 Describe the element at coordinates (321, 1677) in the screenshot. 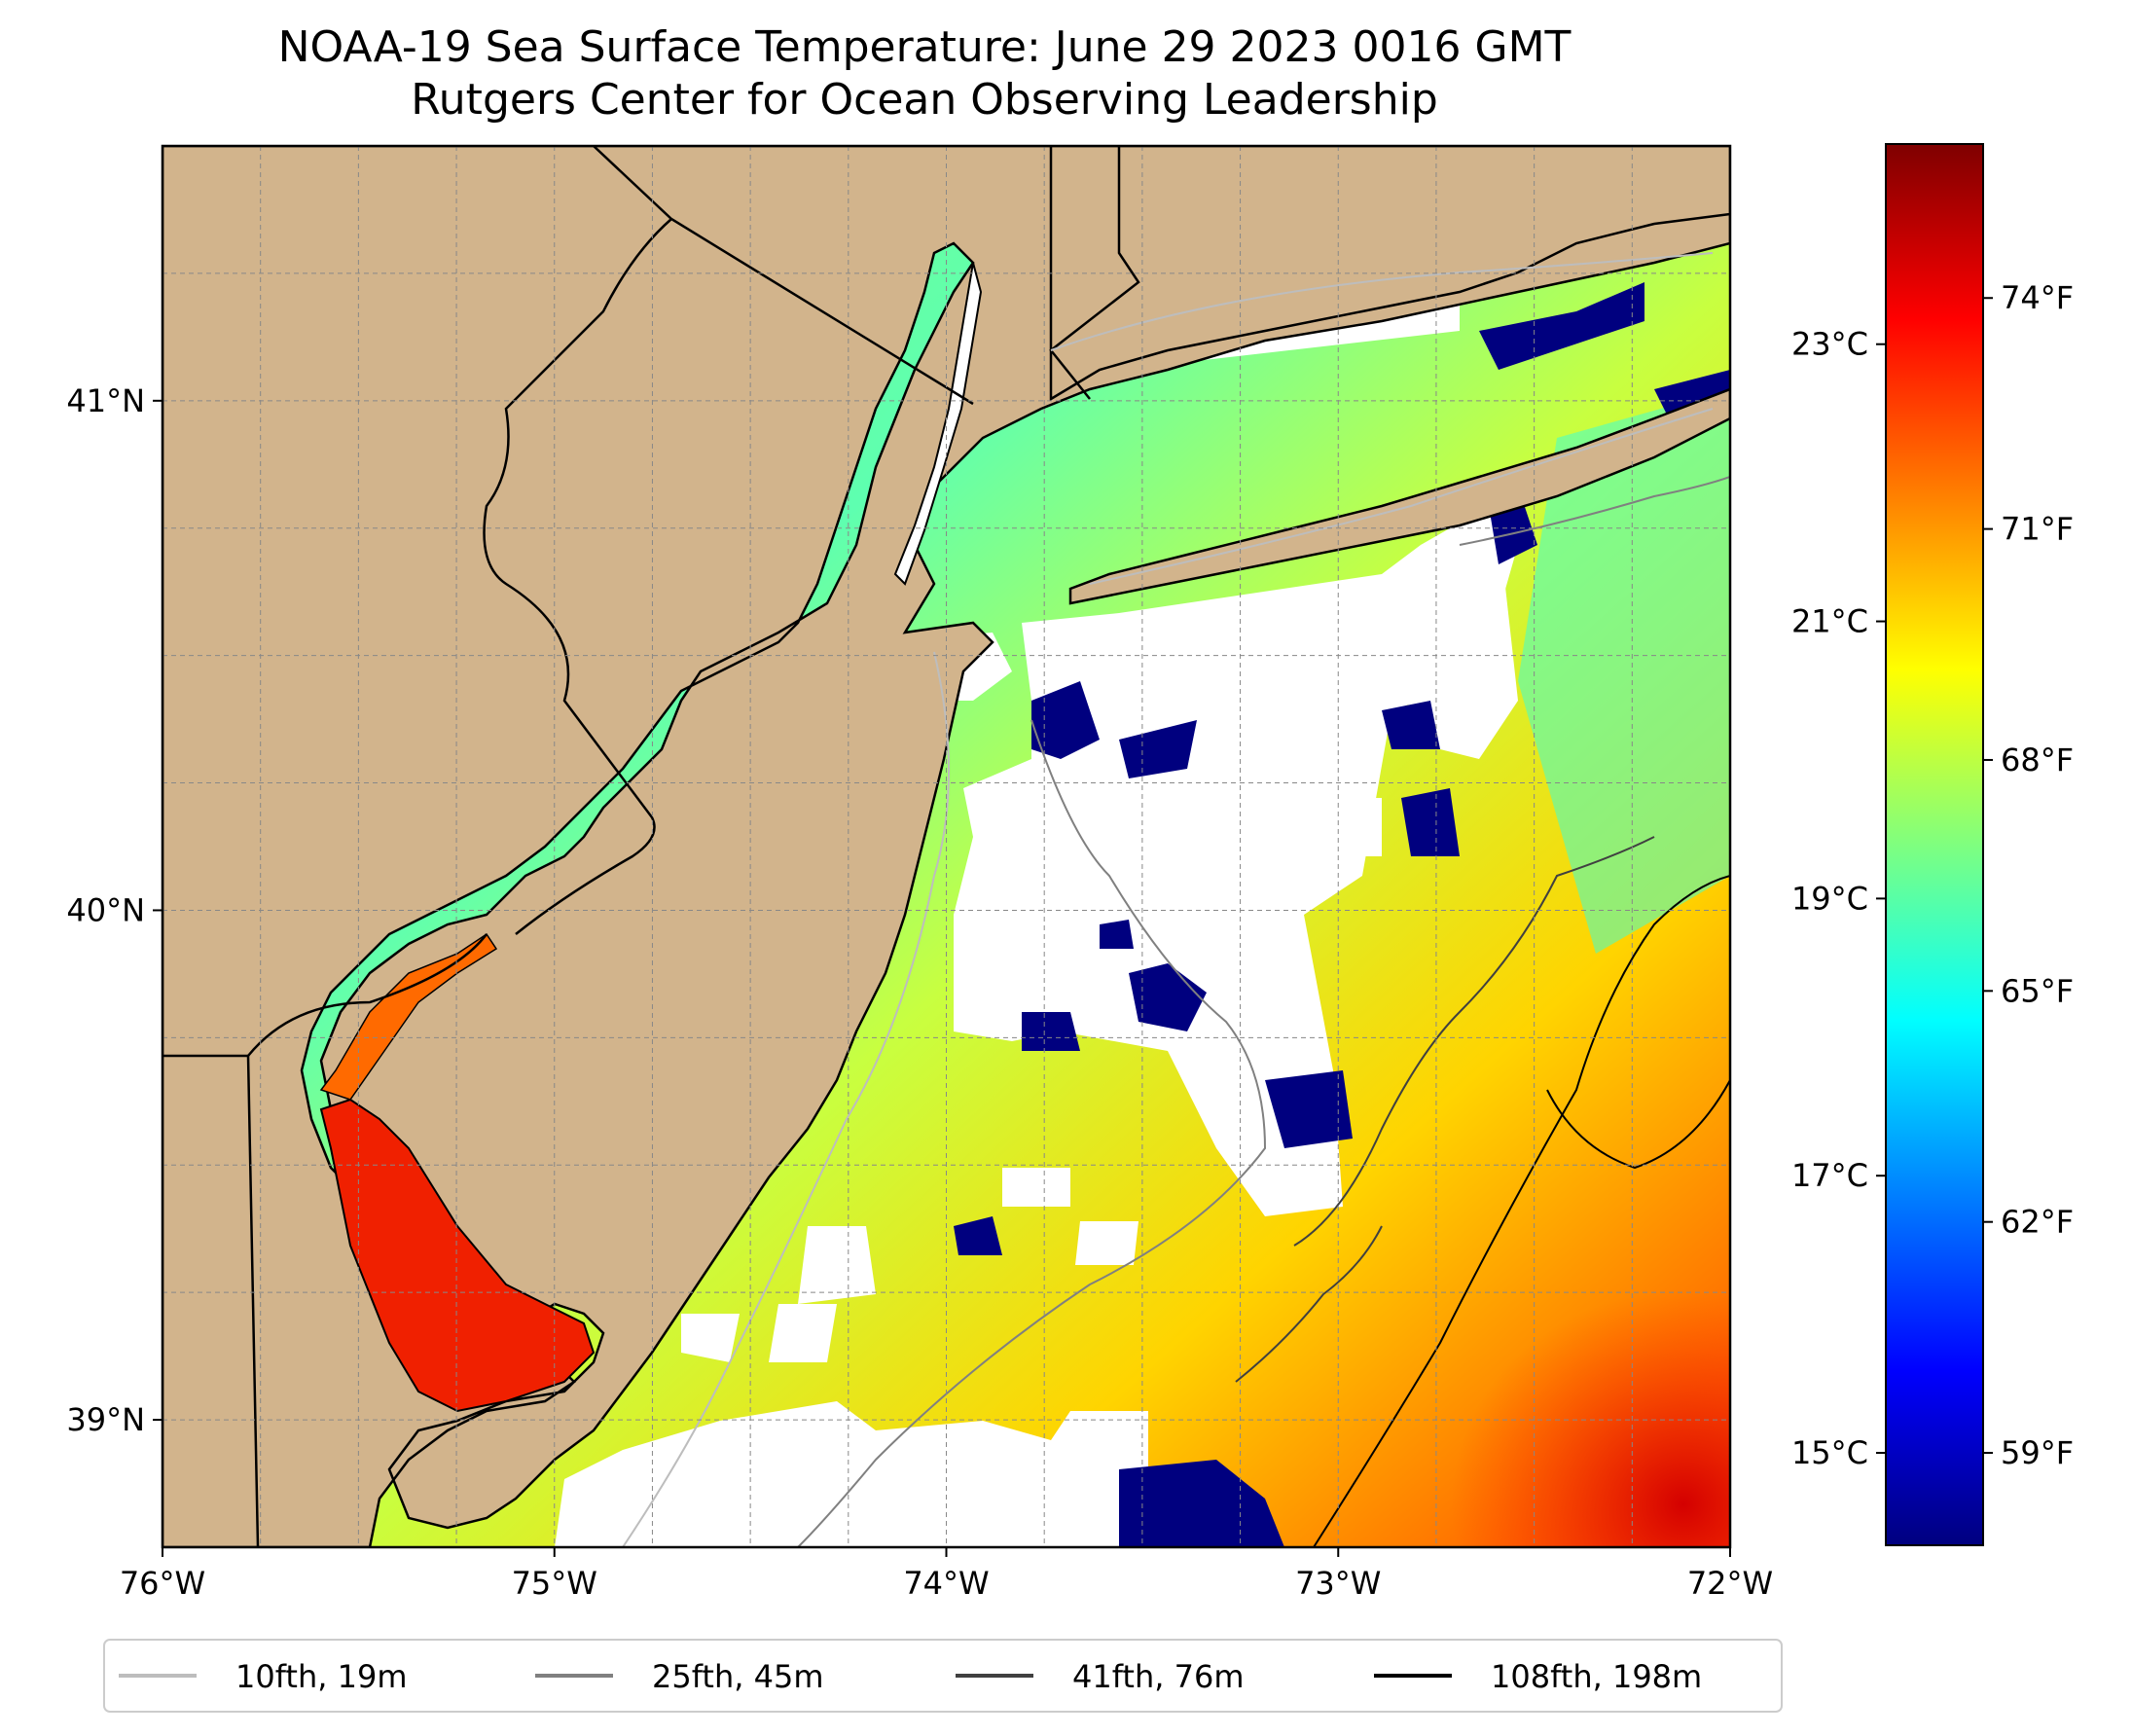

I see `legend-label: 10fth, 19m` at that location.